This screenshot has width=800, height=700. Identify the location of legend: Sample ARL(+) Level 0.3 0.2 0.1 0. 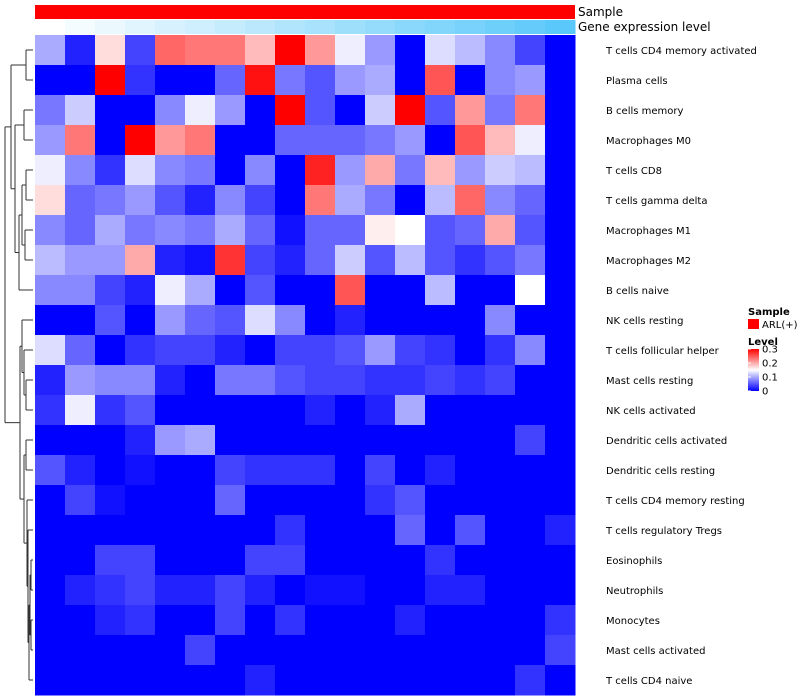
(773, 352).